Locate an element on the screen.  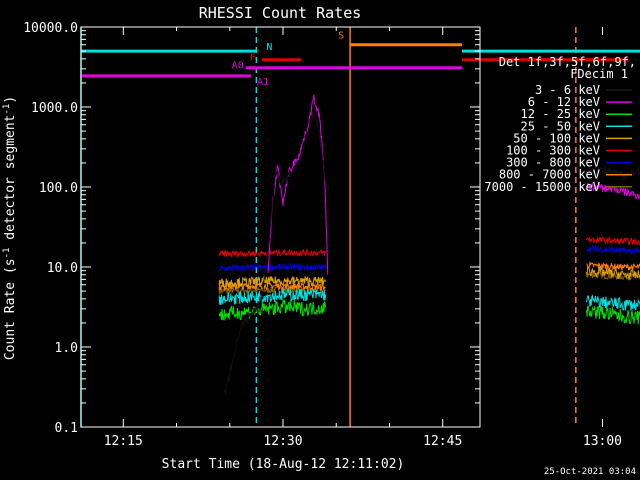
y-tick-label-0: 10000.0 is located at coordinates (50, 28).